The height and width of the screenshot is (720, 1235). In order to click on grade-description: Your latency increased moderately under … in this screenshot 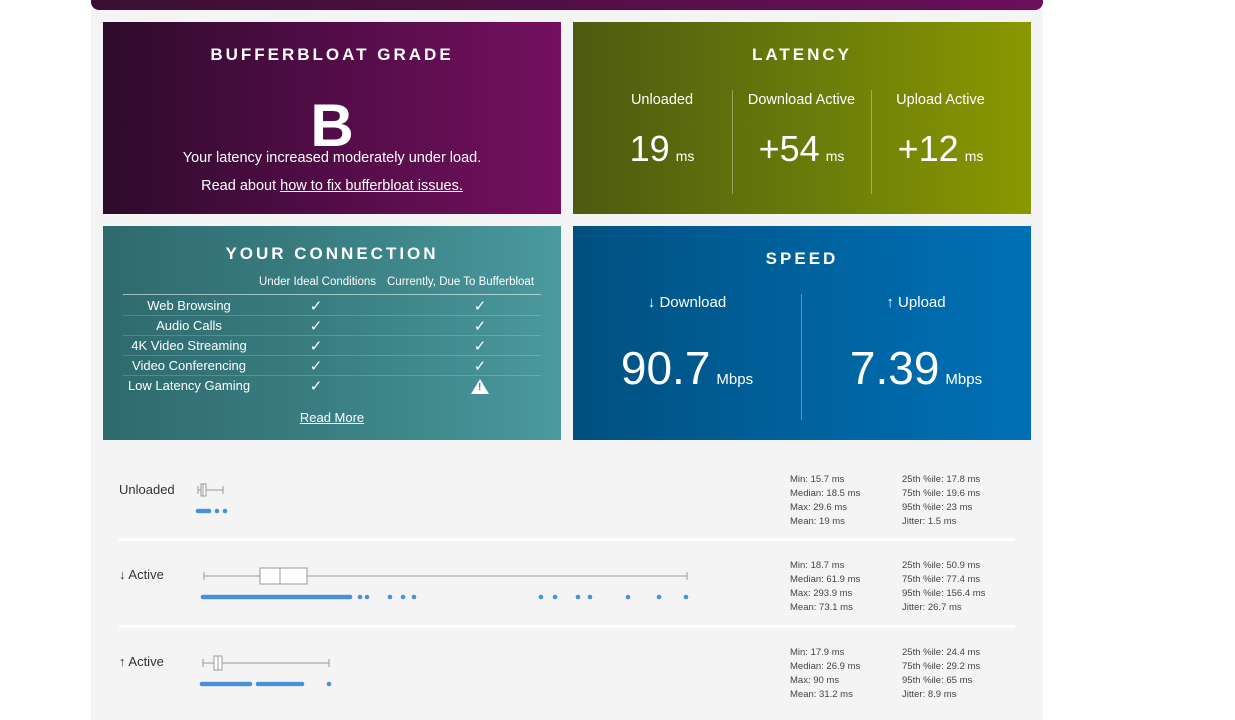, I will do `click(332, 158)`.